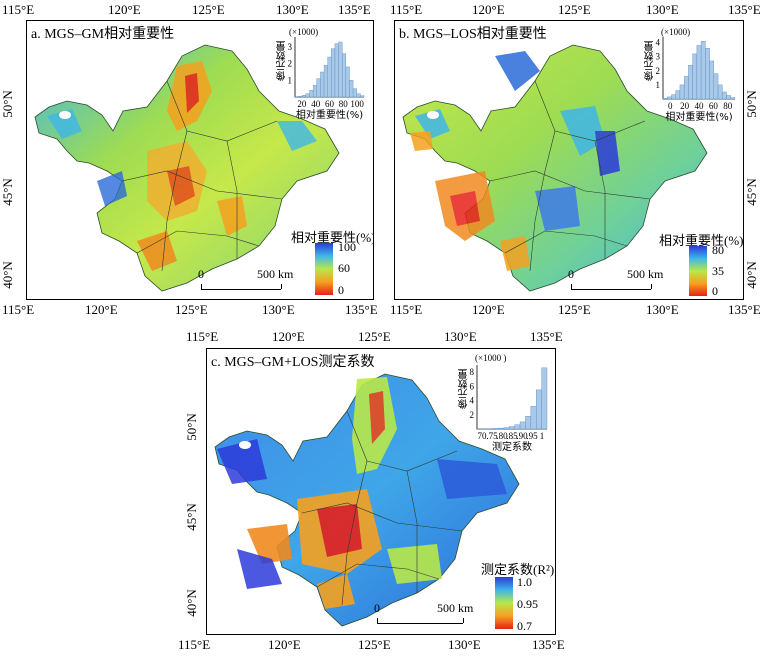 Image resolution: width=778 pixels, height=657 pixels. What do you see at coordinates (241, 289) in the screenshot?
I see `panel-a-scale-line` at bounding box center [241, 289].